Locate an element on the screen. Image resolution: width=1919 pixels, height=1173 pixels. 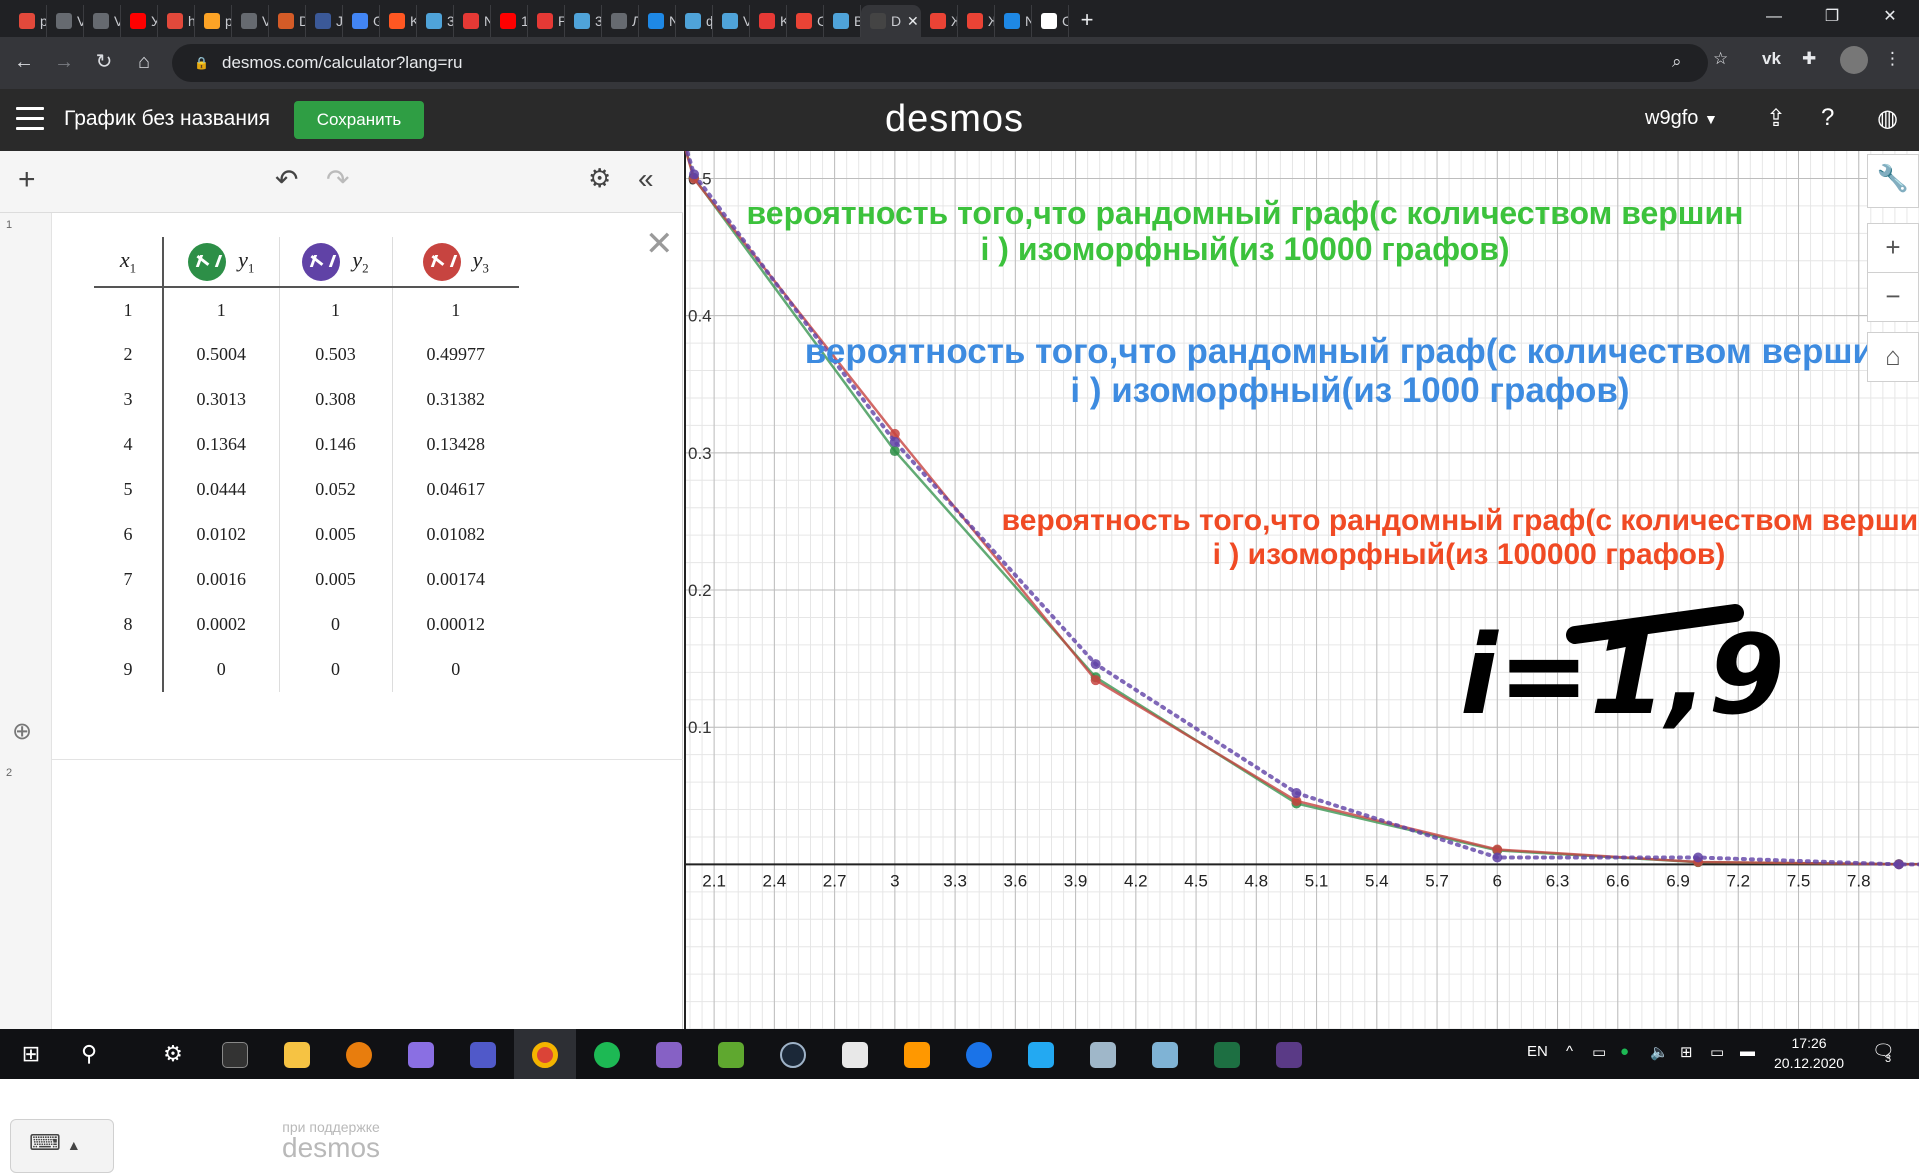
table-cell: 0.0016 is located at coordinates (221, 579).